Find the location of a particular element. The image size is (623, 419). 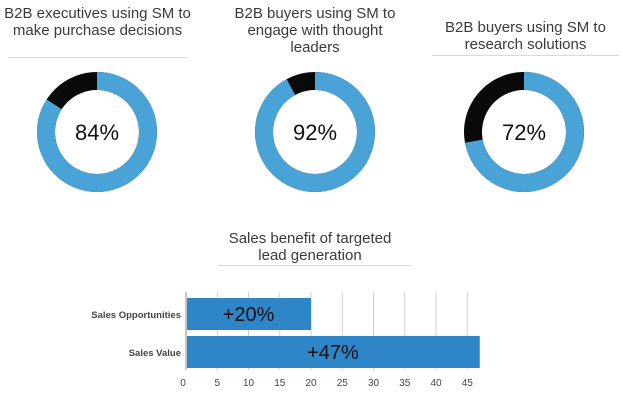

donut-3-percent-label: 72% is located at coordinates (524, 132).